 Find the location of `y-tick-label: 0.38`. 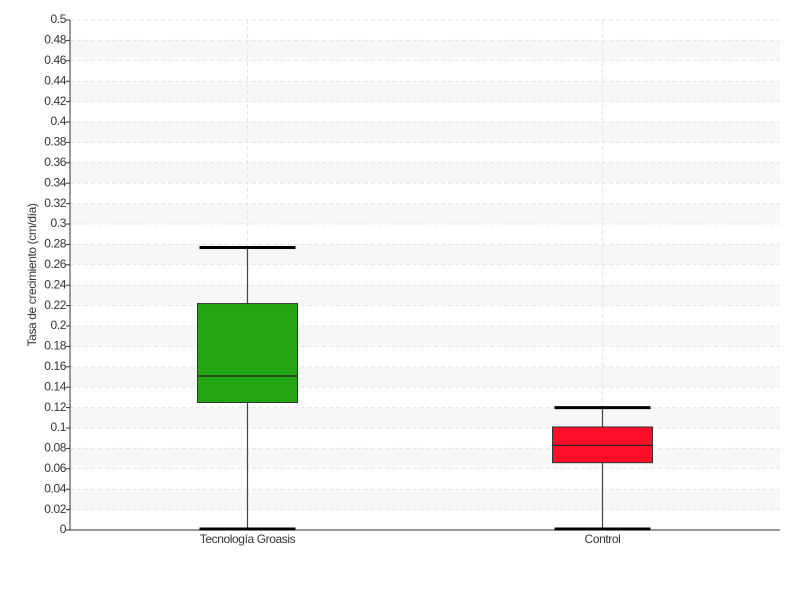

y-tick-label: 0.38 is located at coordinates (55, 142).